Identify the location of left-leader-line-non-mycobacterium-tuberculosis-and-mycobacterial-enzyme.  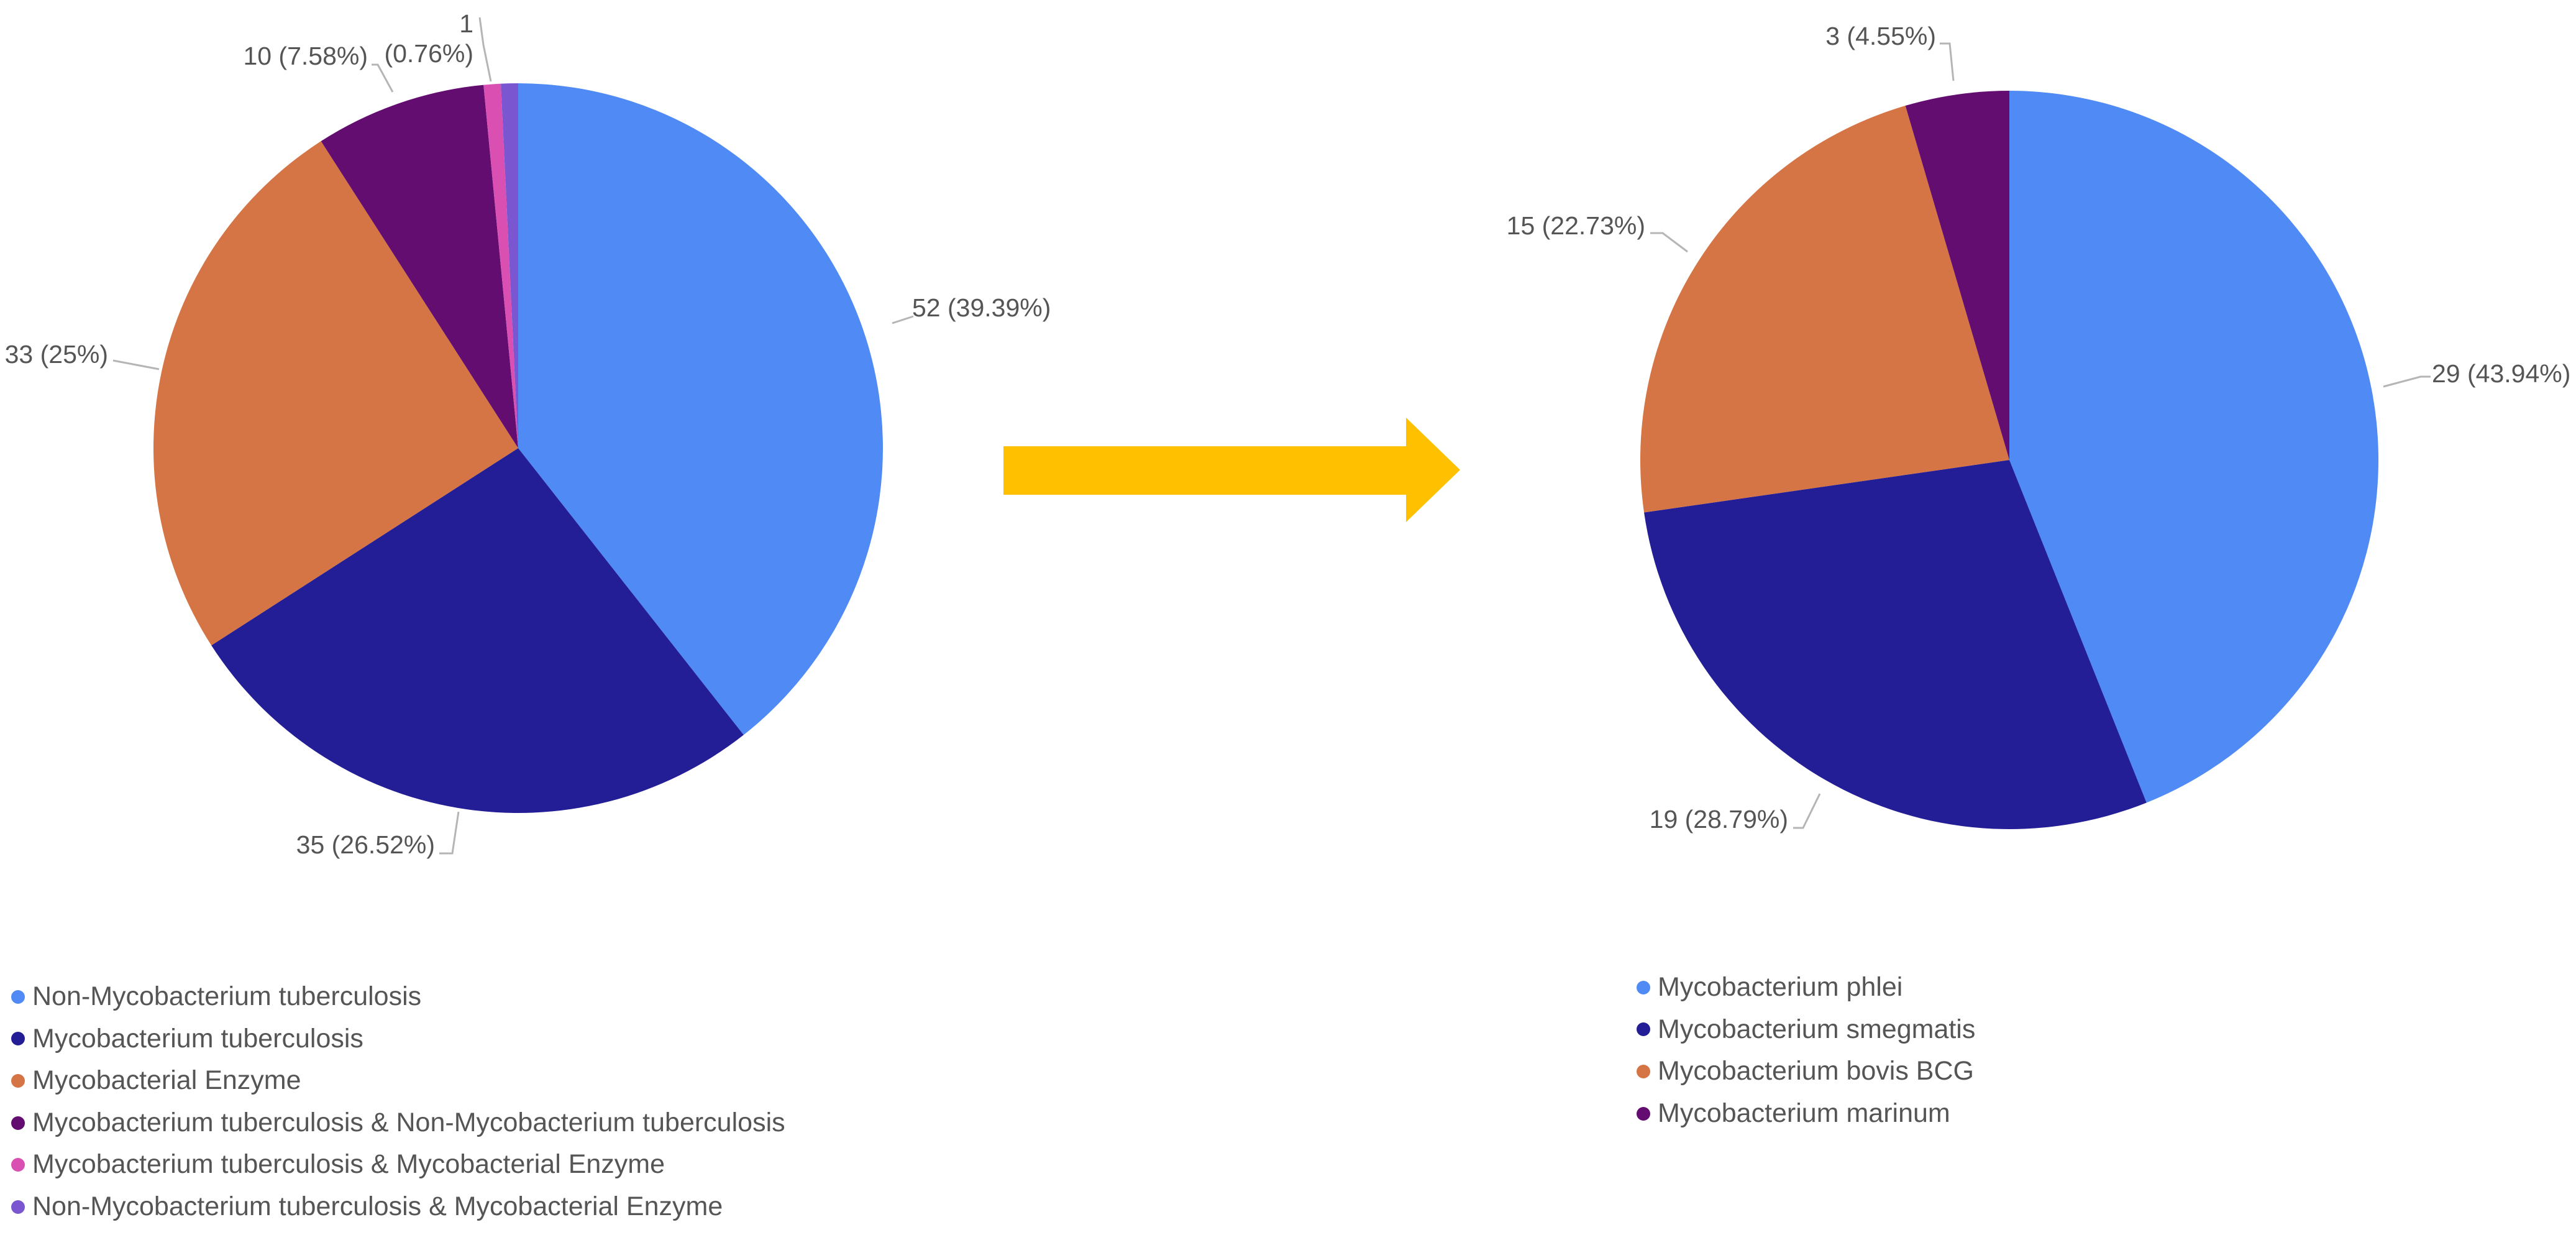
(485, 49).